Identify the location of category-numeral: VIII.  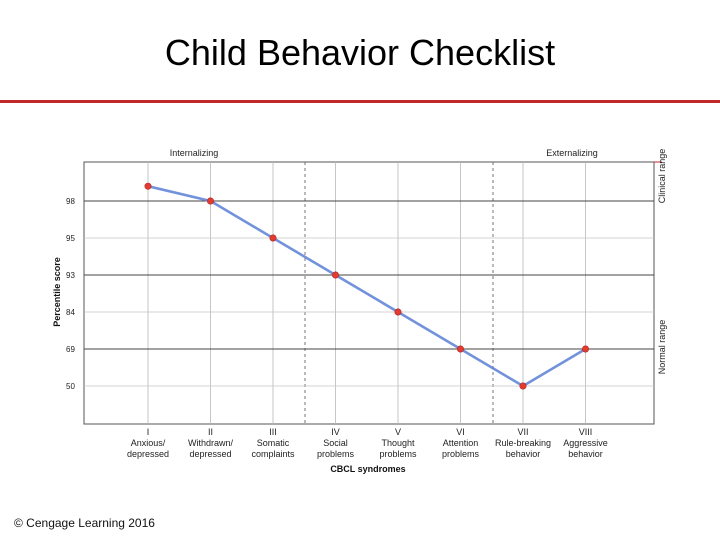
(586, 432).